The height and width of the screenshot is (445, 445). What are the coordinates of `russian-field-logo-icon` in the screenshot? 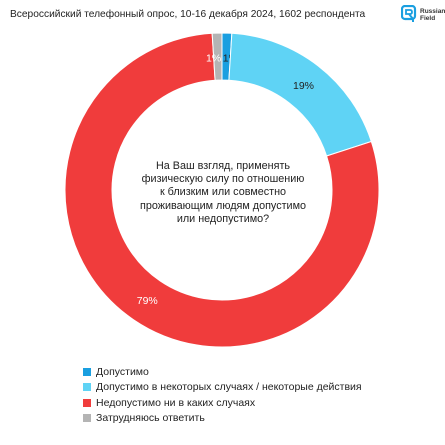 It's located at (409, 13).